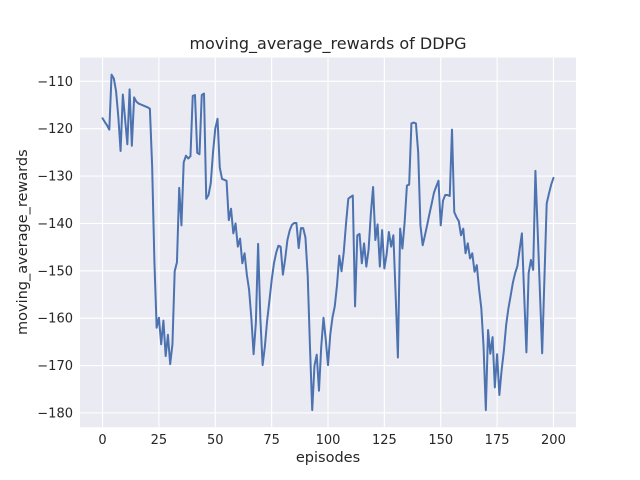 The width and height of the screenshot is (640, 480). I want to click on x-tick-label: 175, so click(497, 440).